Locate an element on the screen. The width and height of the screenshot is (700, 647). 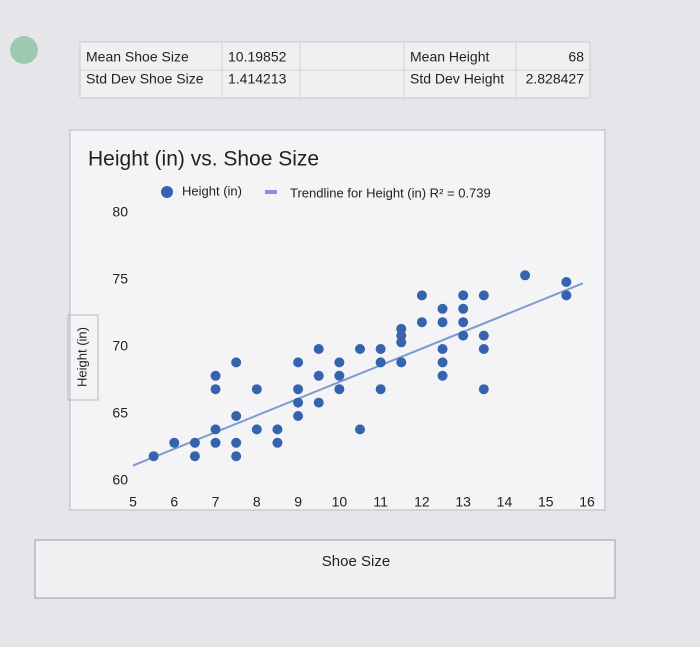
y-label-cell is located at coordinates (83, 357).